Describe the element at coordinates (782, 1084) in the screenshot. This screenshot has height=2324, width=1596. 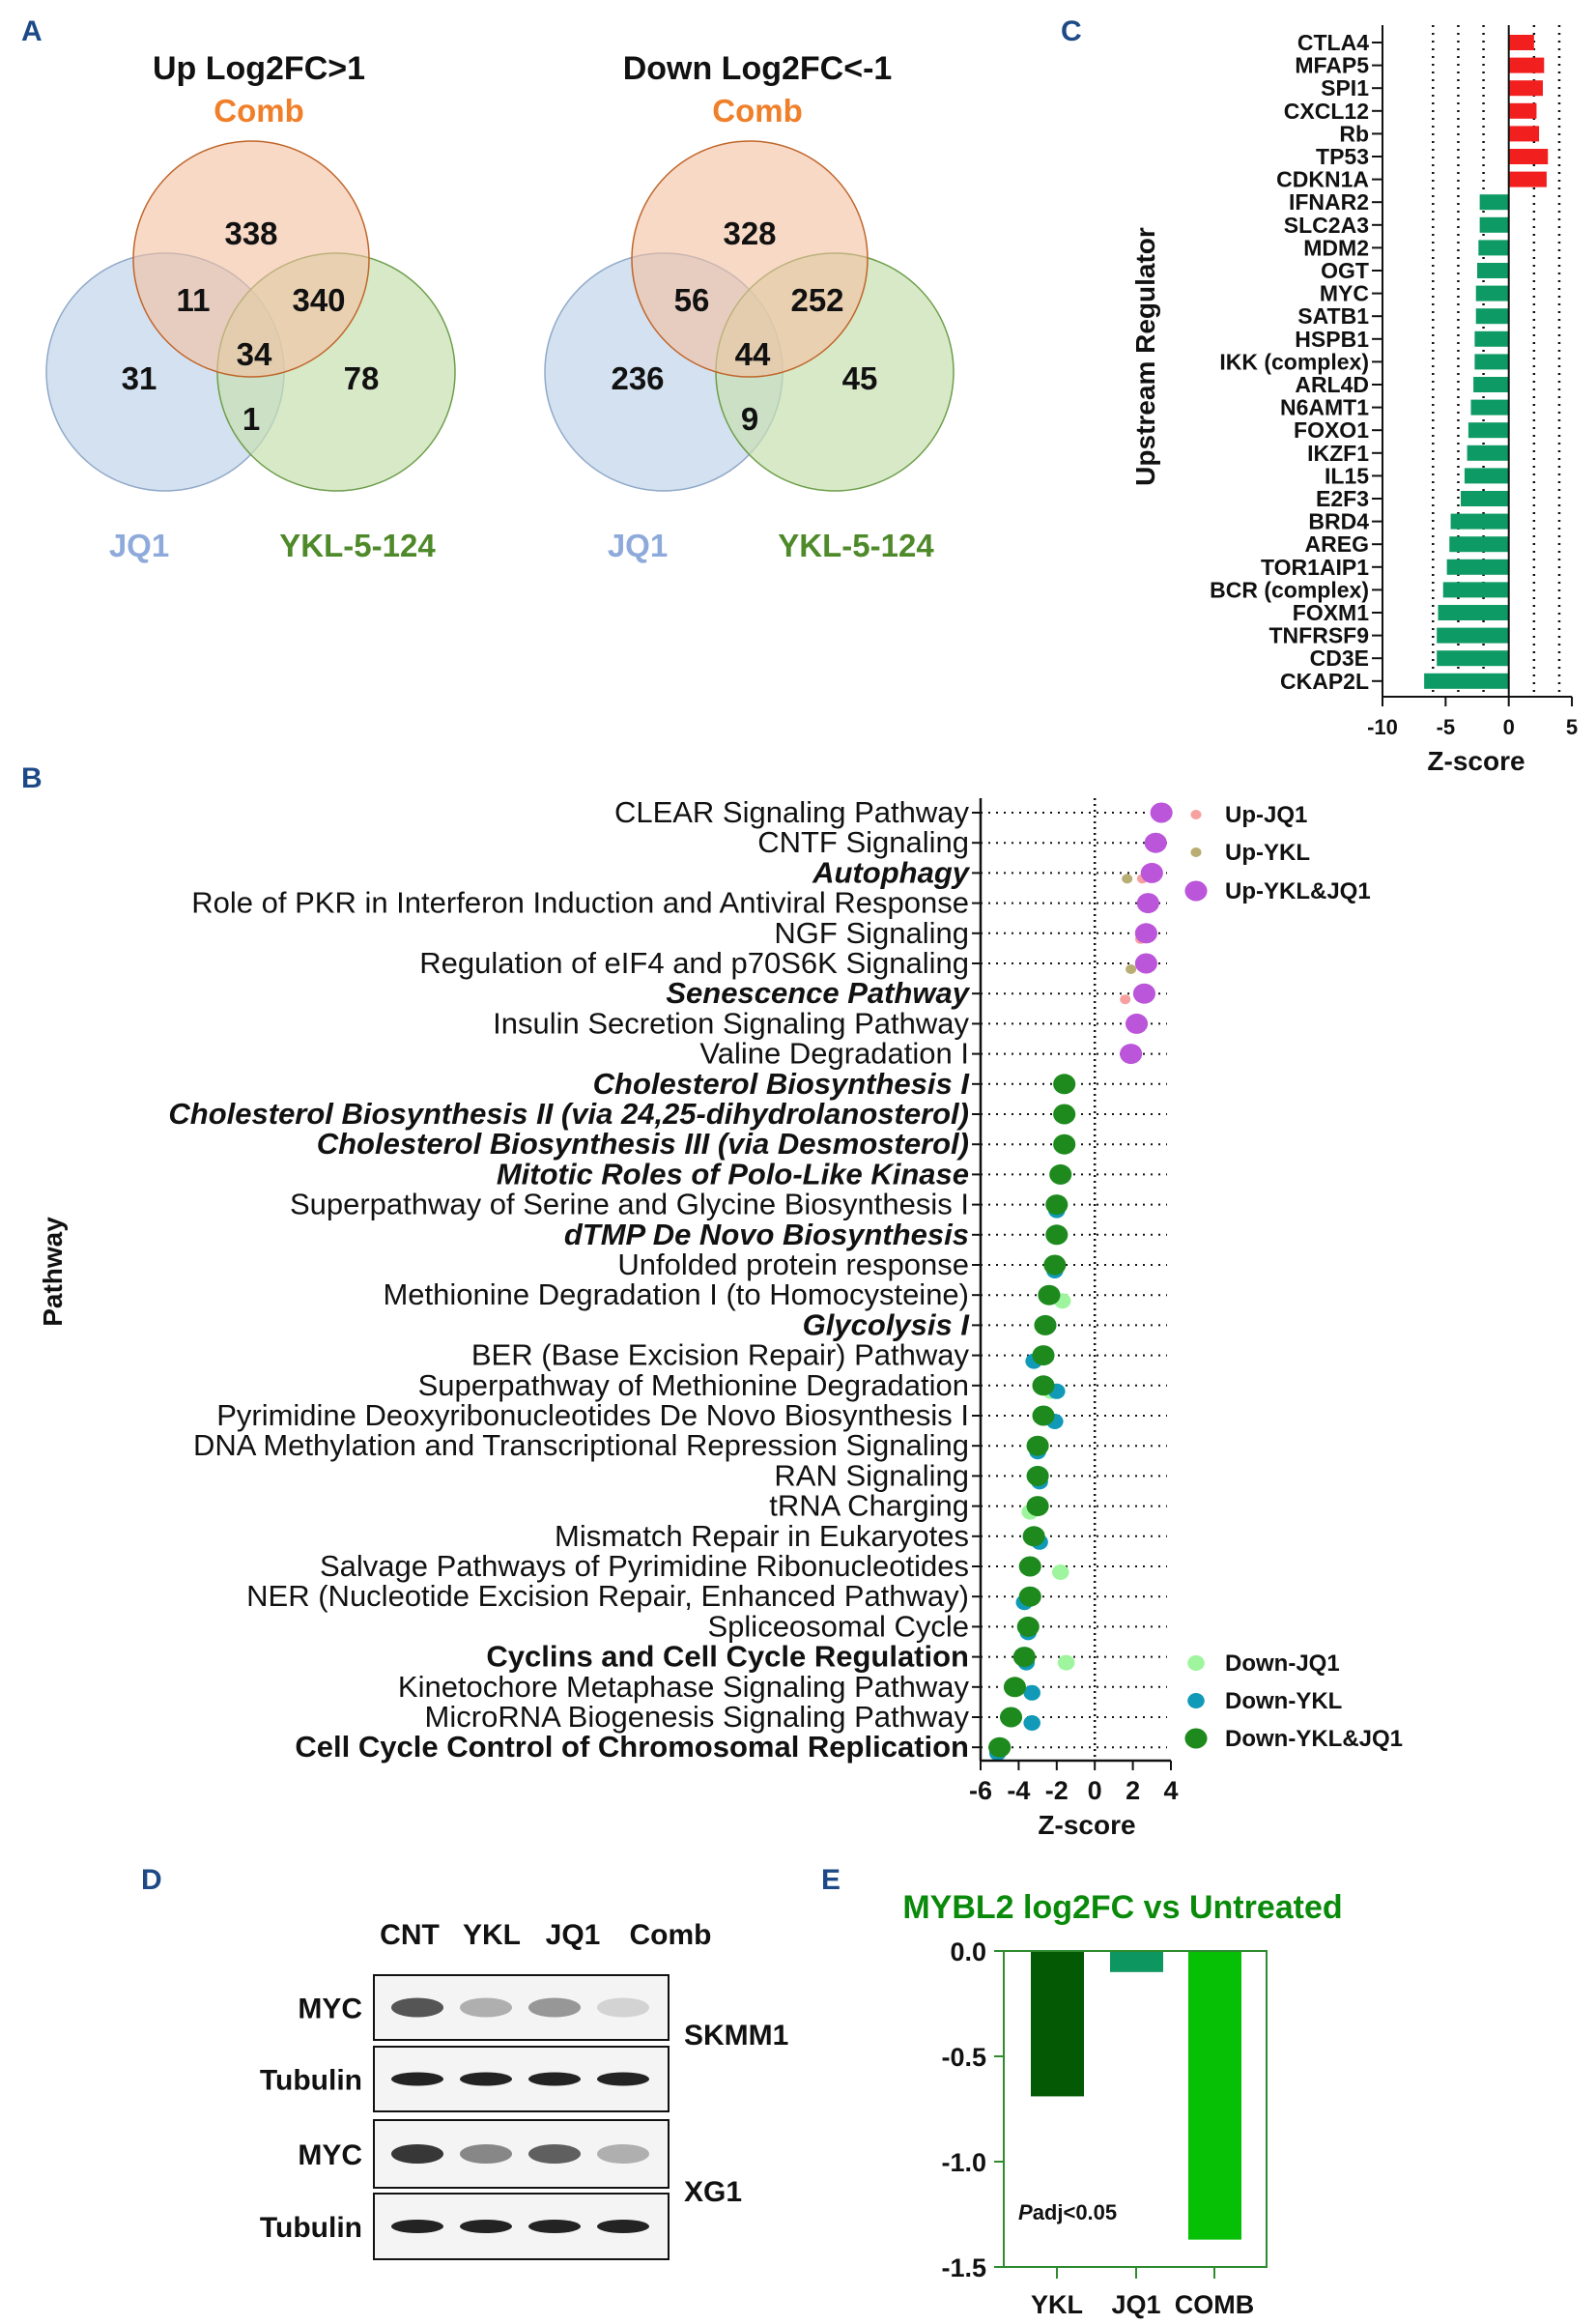
I see `pathway-label: Cholesterol Biosynthesis I` at that location.